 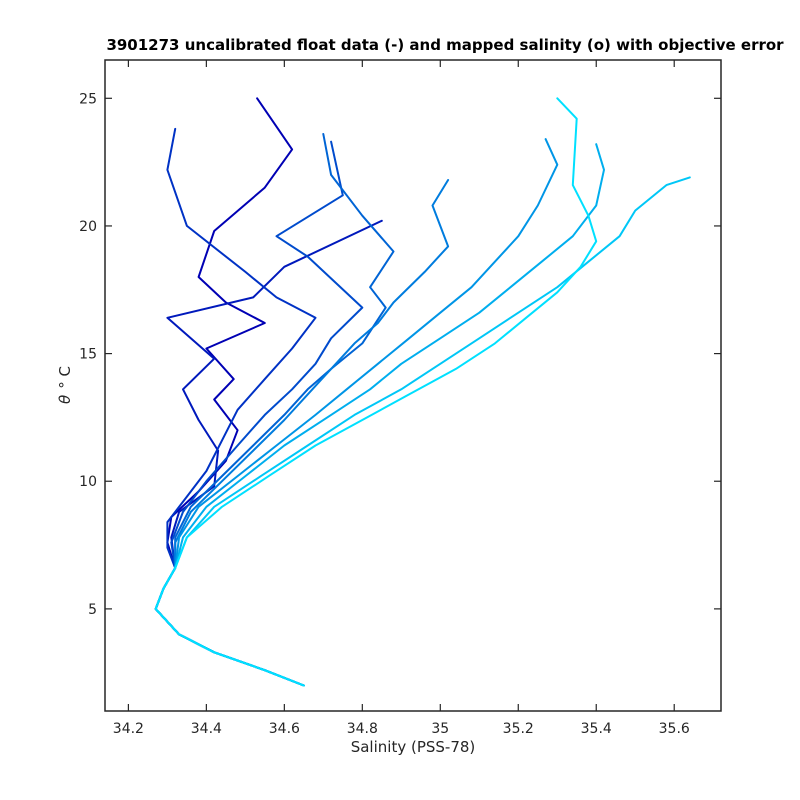 I want to click on x-tick-label-7: 35.6, so click(x=674, y=729).